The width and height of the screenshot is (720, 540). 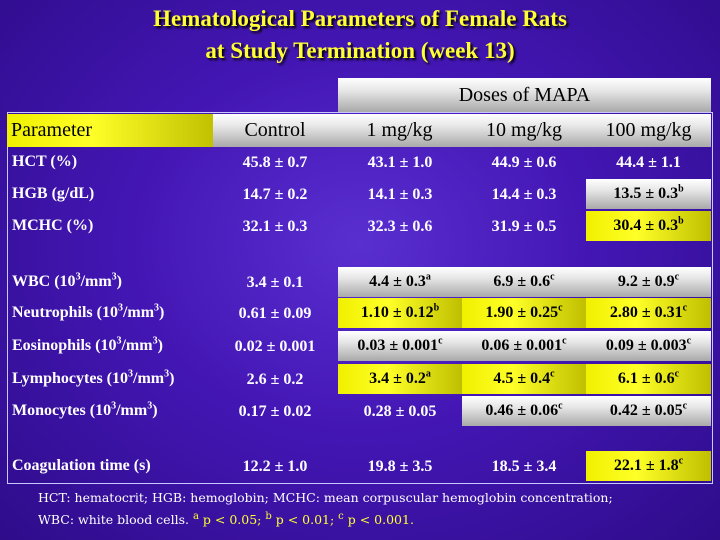 What do you see at coordinates (648, 130) in the screenshot?
I see `column-header-100mg: 100 mg/kg` at bounding box center [648, 130].